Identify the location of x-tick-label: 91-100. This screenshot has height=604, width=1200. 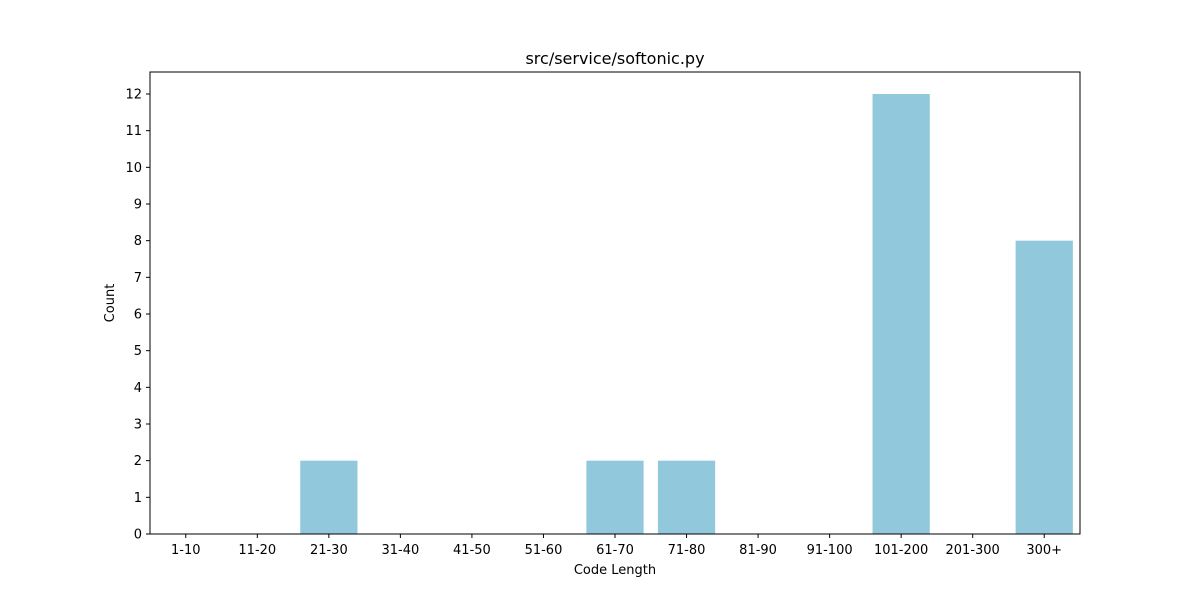
(830, 550).